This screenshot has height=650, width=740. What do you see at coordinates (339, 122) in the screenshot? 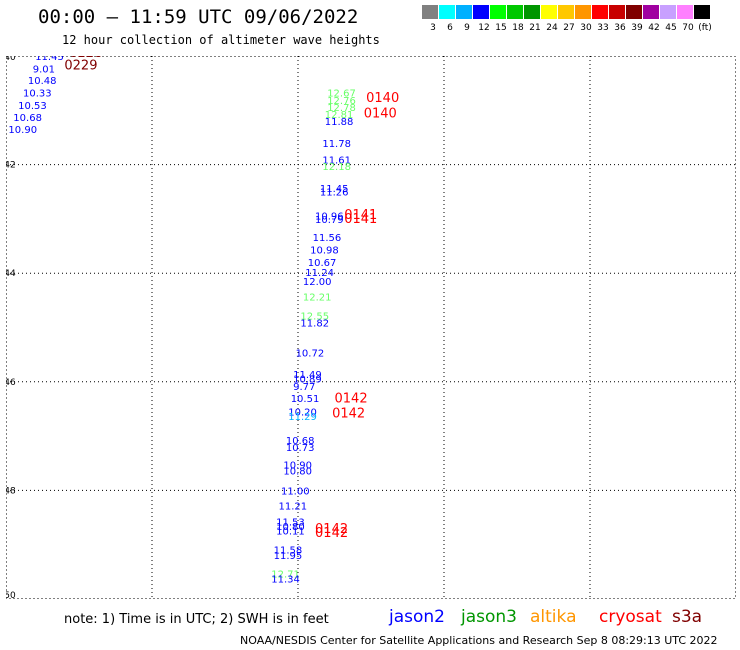
I see `wave-height-value: 11.88` at bounding box center [339, 122].